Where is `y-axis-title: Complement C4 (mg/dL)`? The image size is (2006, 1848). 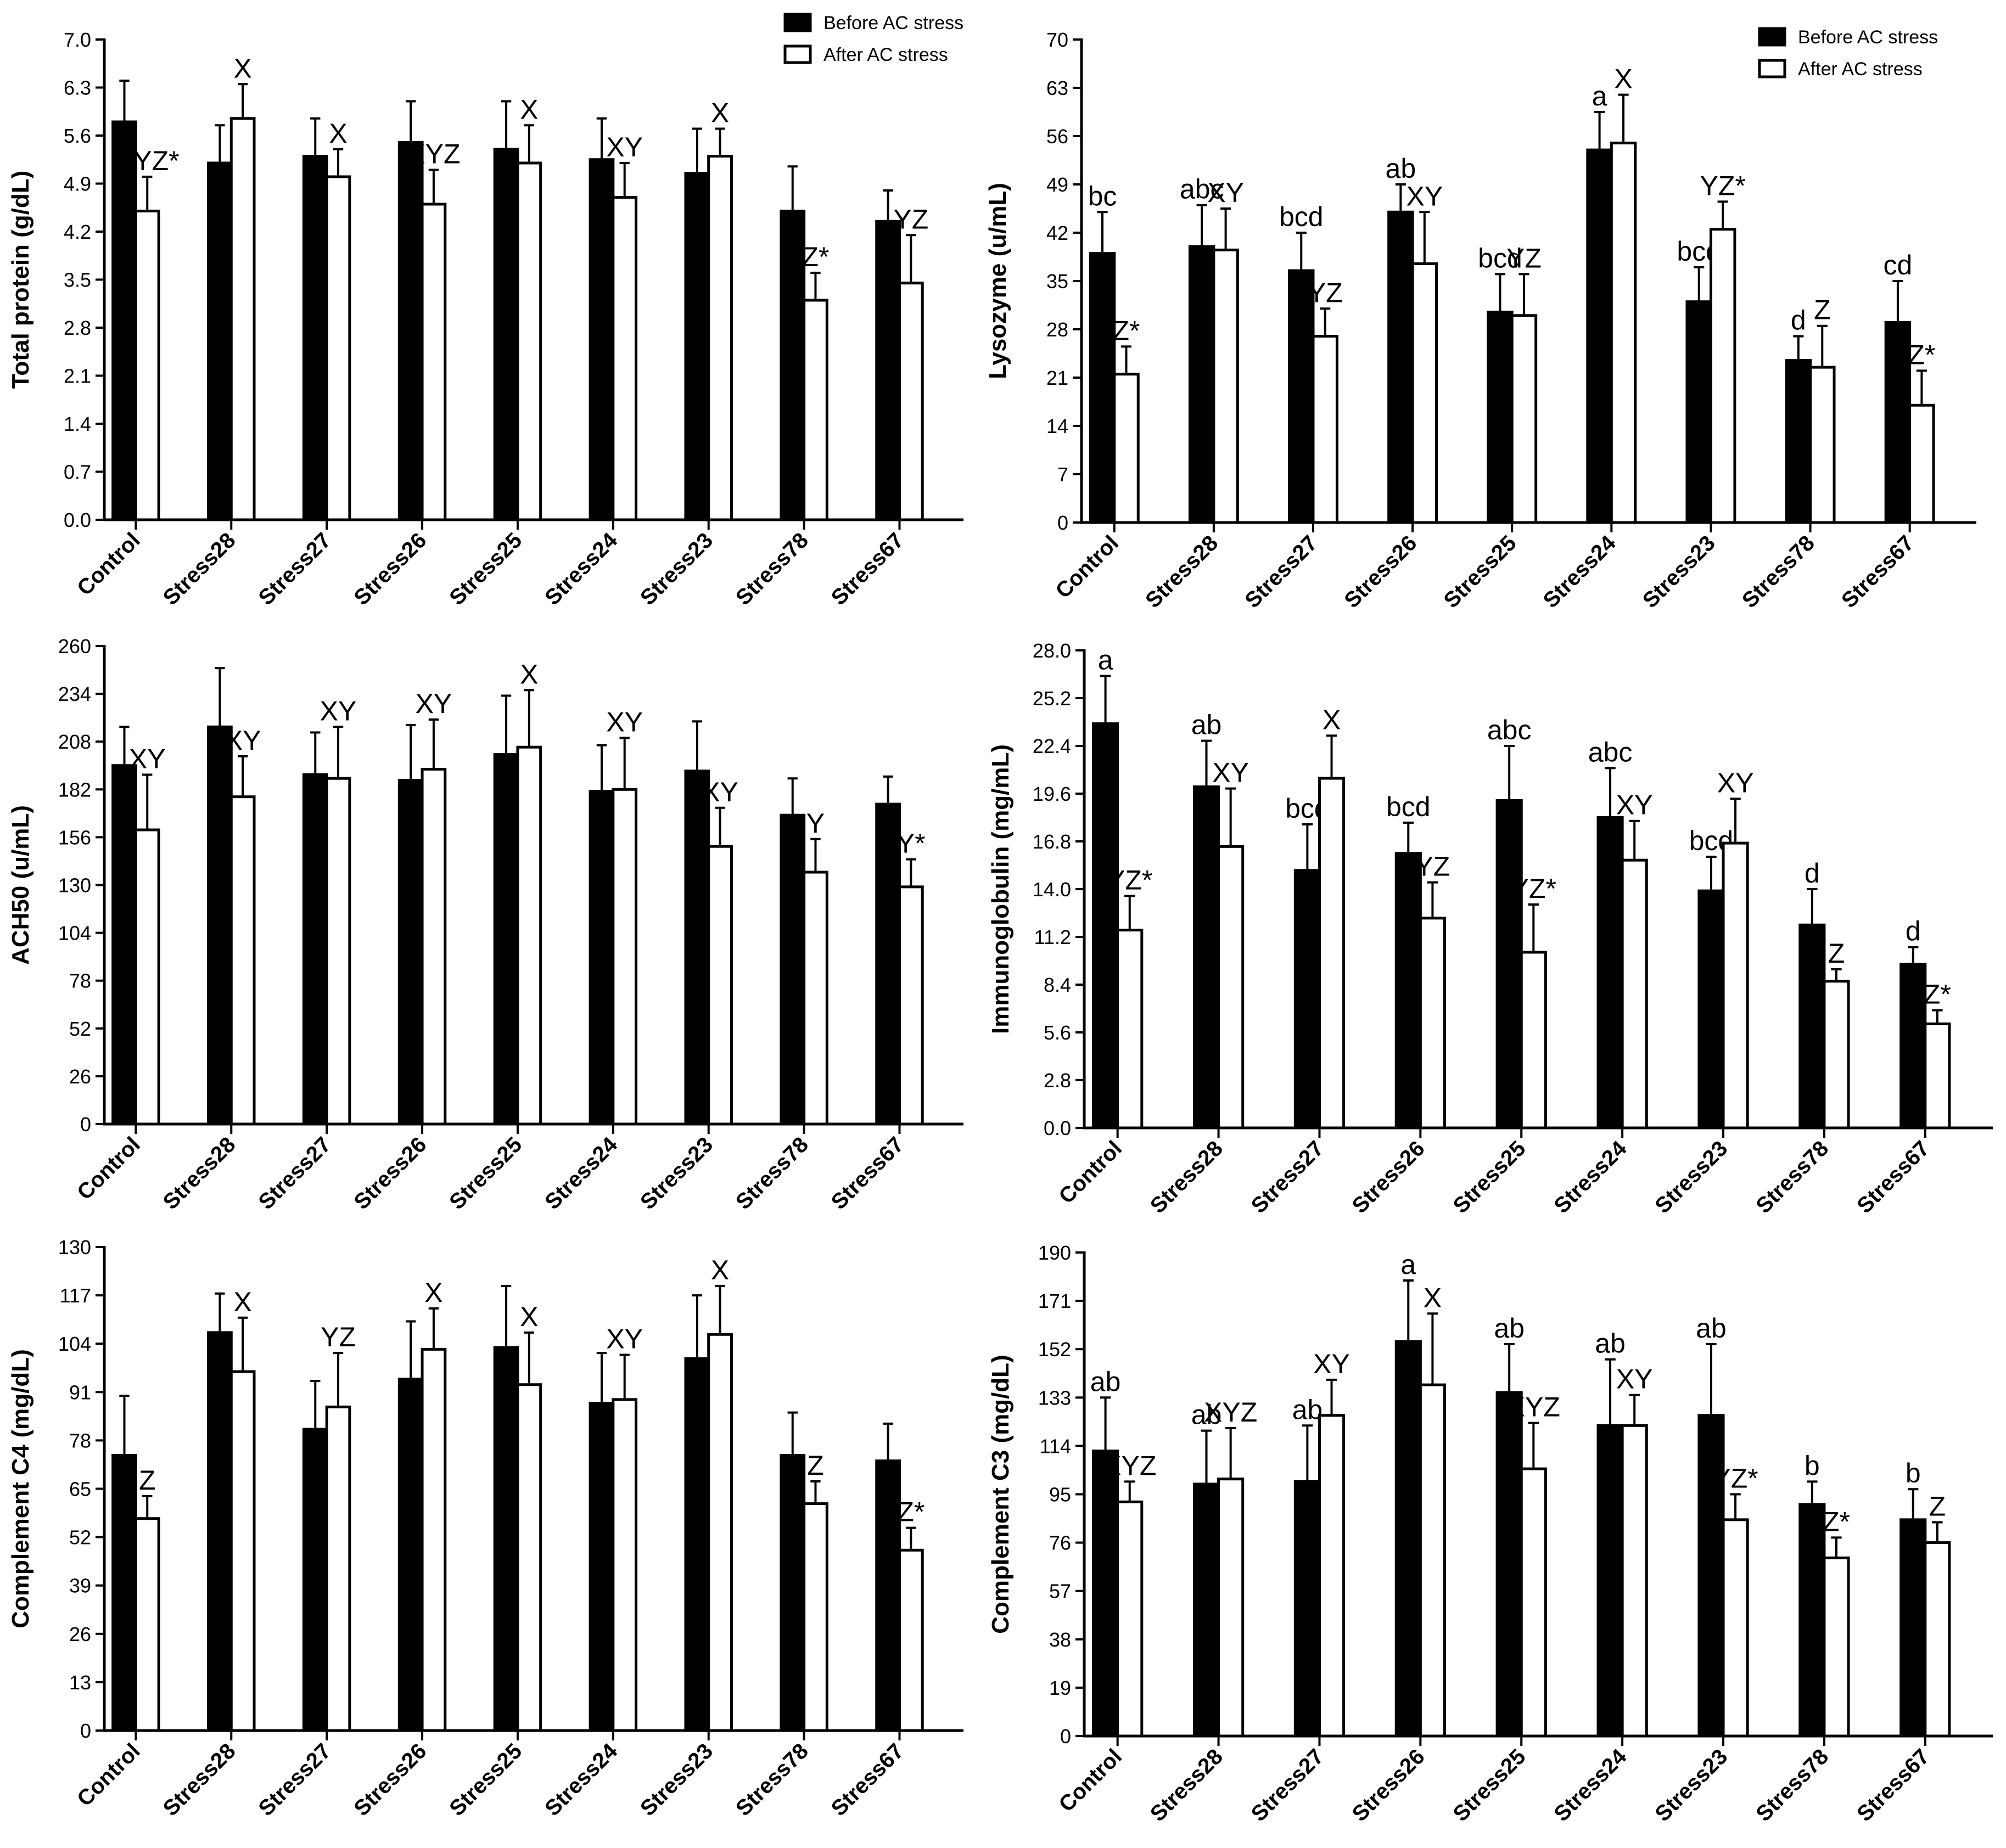 y-axis-title: Complement C4 (mg/dL) is located at coordinates (20, 1488).